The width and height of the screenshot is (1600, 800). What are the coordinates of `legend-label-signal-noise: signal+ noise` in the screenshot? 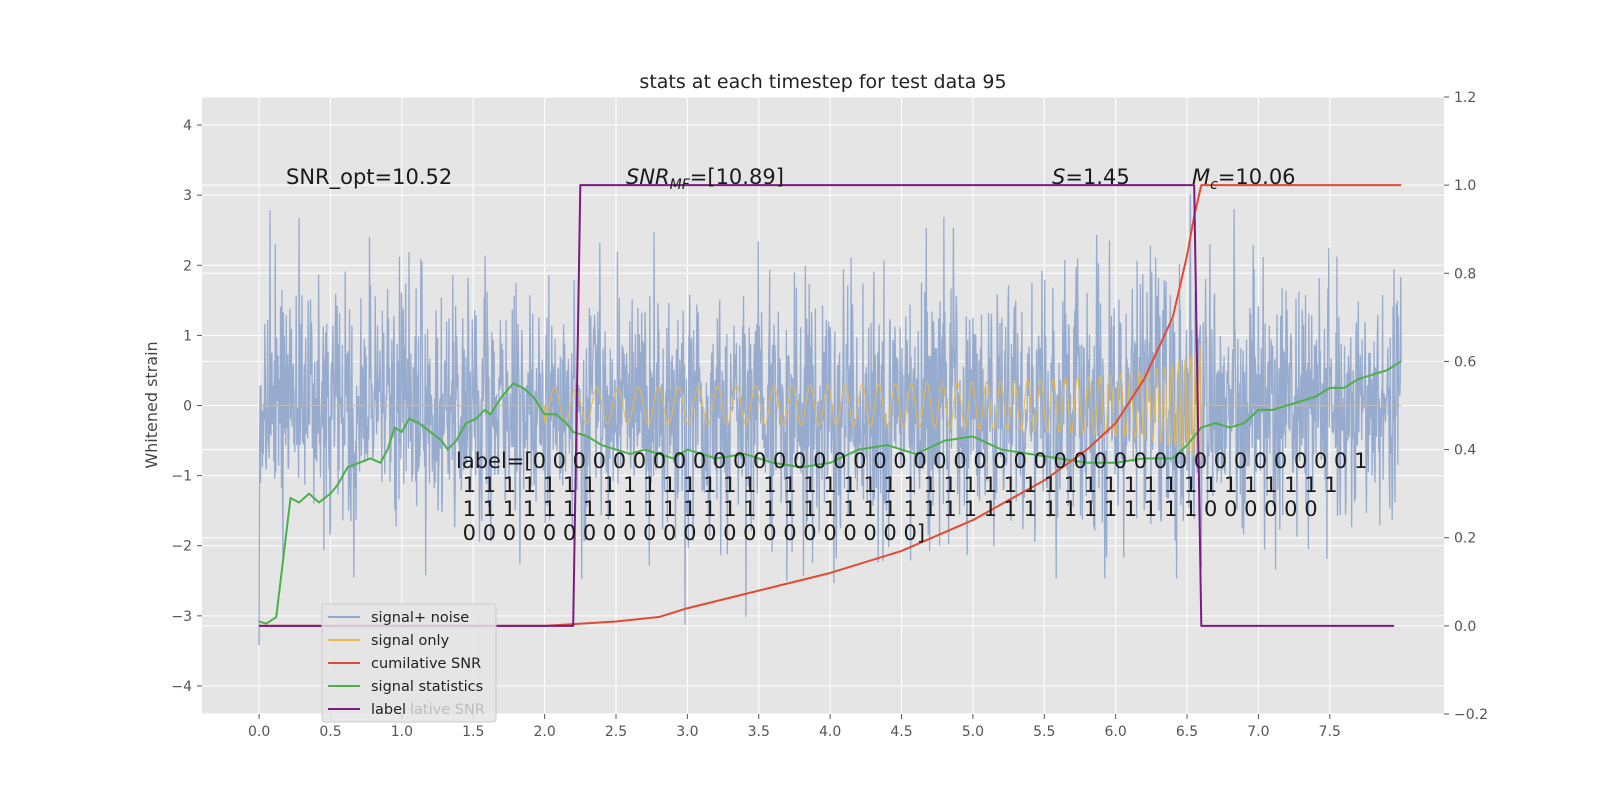 It's located at (420, 618).